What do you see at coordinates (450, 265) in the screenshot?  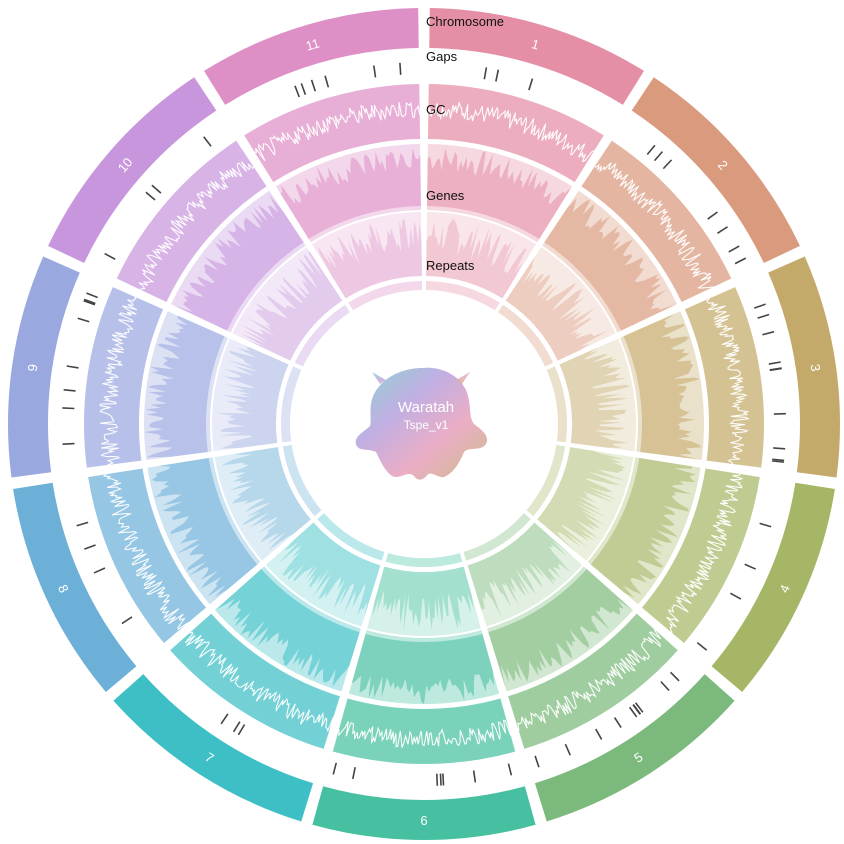 I see `track-label-repeats: Repeats` at bounding box center [450, 265].